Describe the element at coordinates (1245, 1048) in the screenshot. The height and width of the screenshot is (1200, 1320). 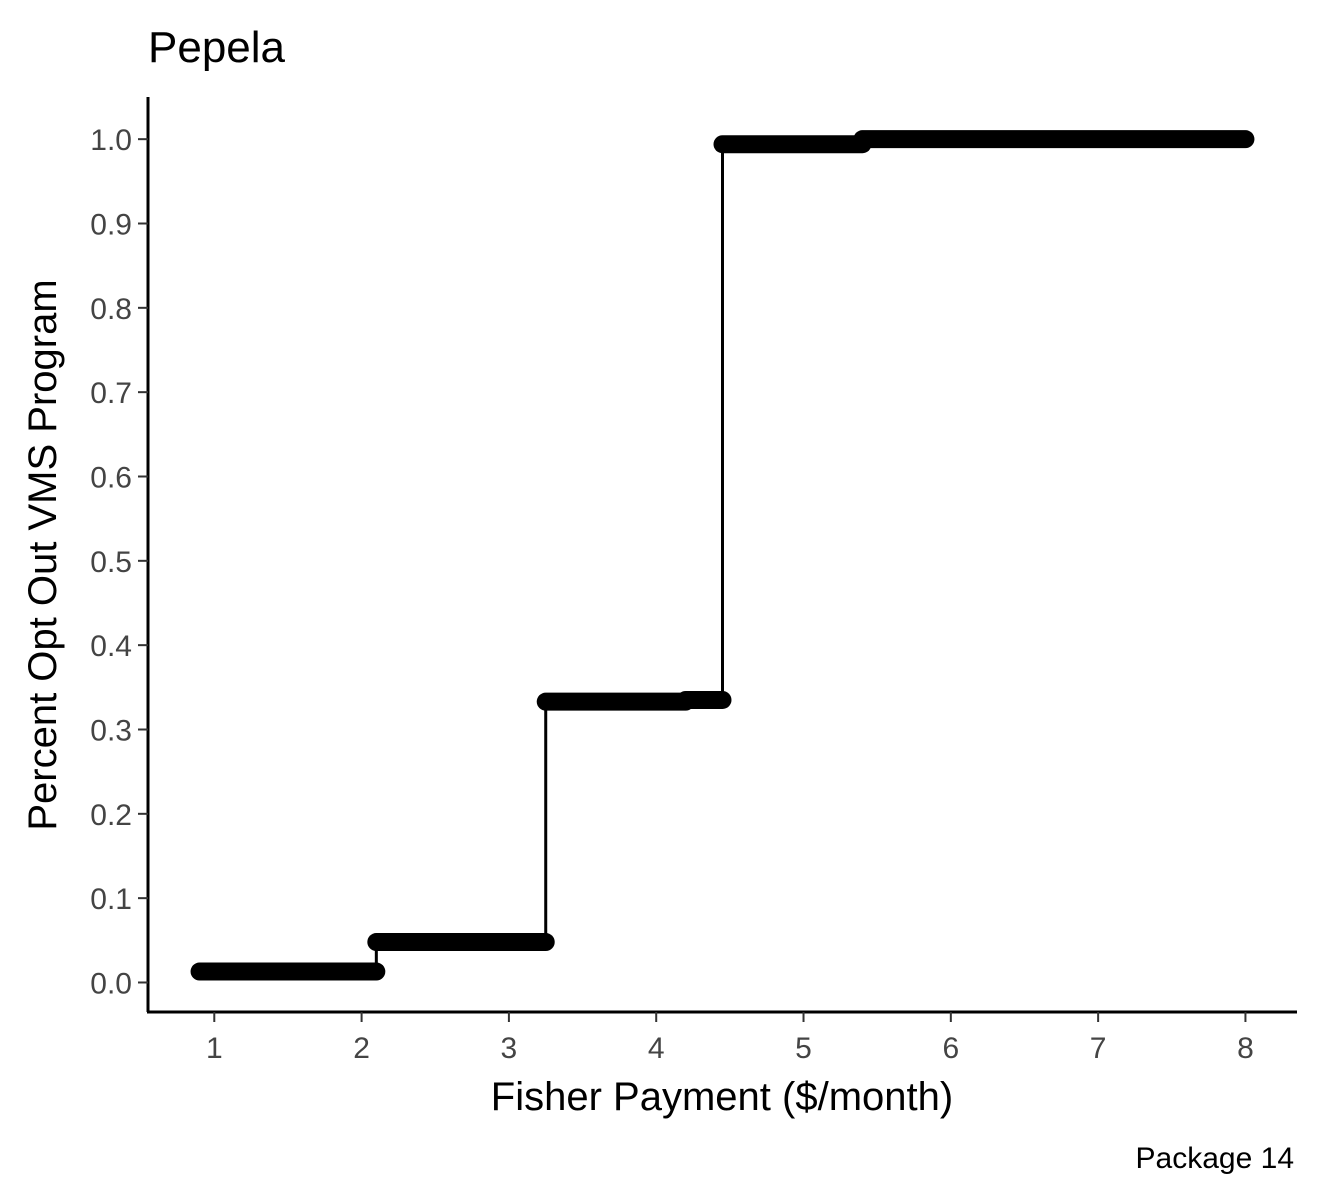
I see `x-tick-label: 8` at that location.